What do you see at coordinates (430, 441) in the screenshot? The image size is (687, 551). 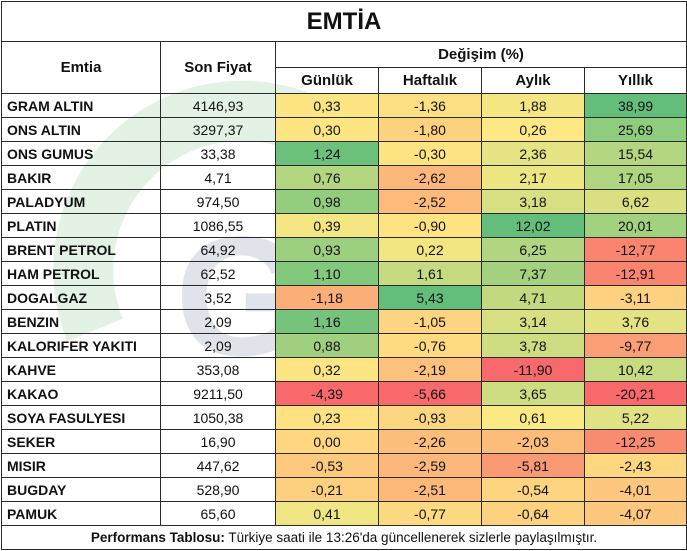 I see `change-weekly: -2,26` at bounding box center [430, 441].